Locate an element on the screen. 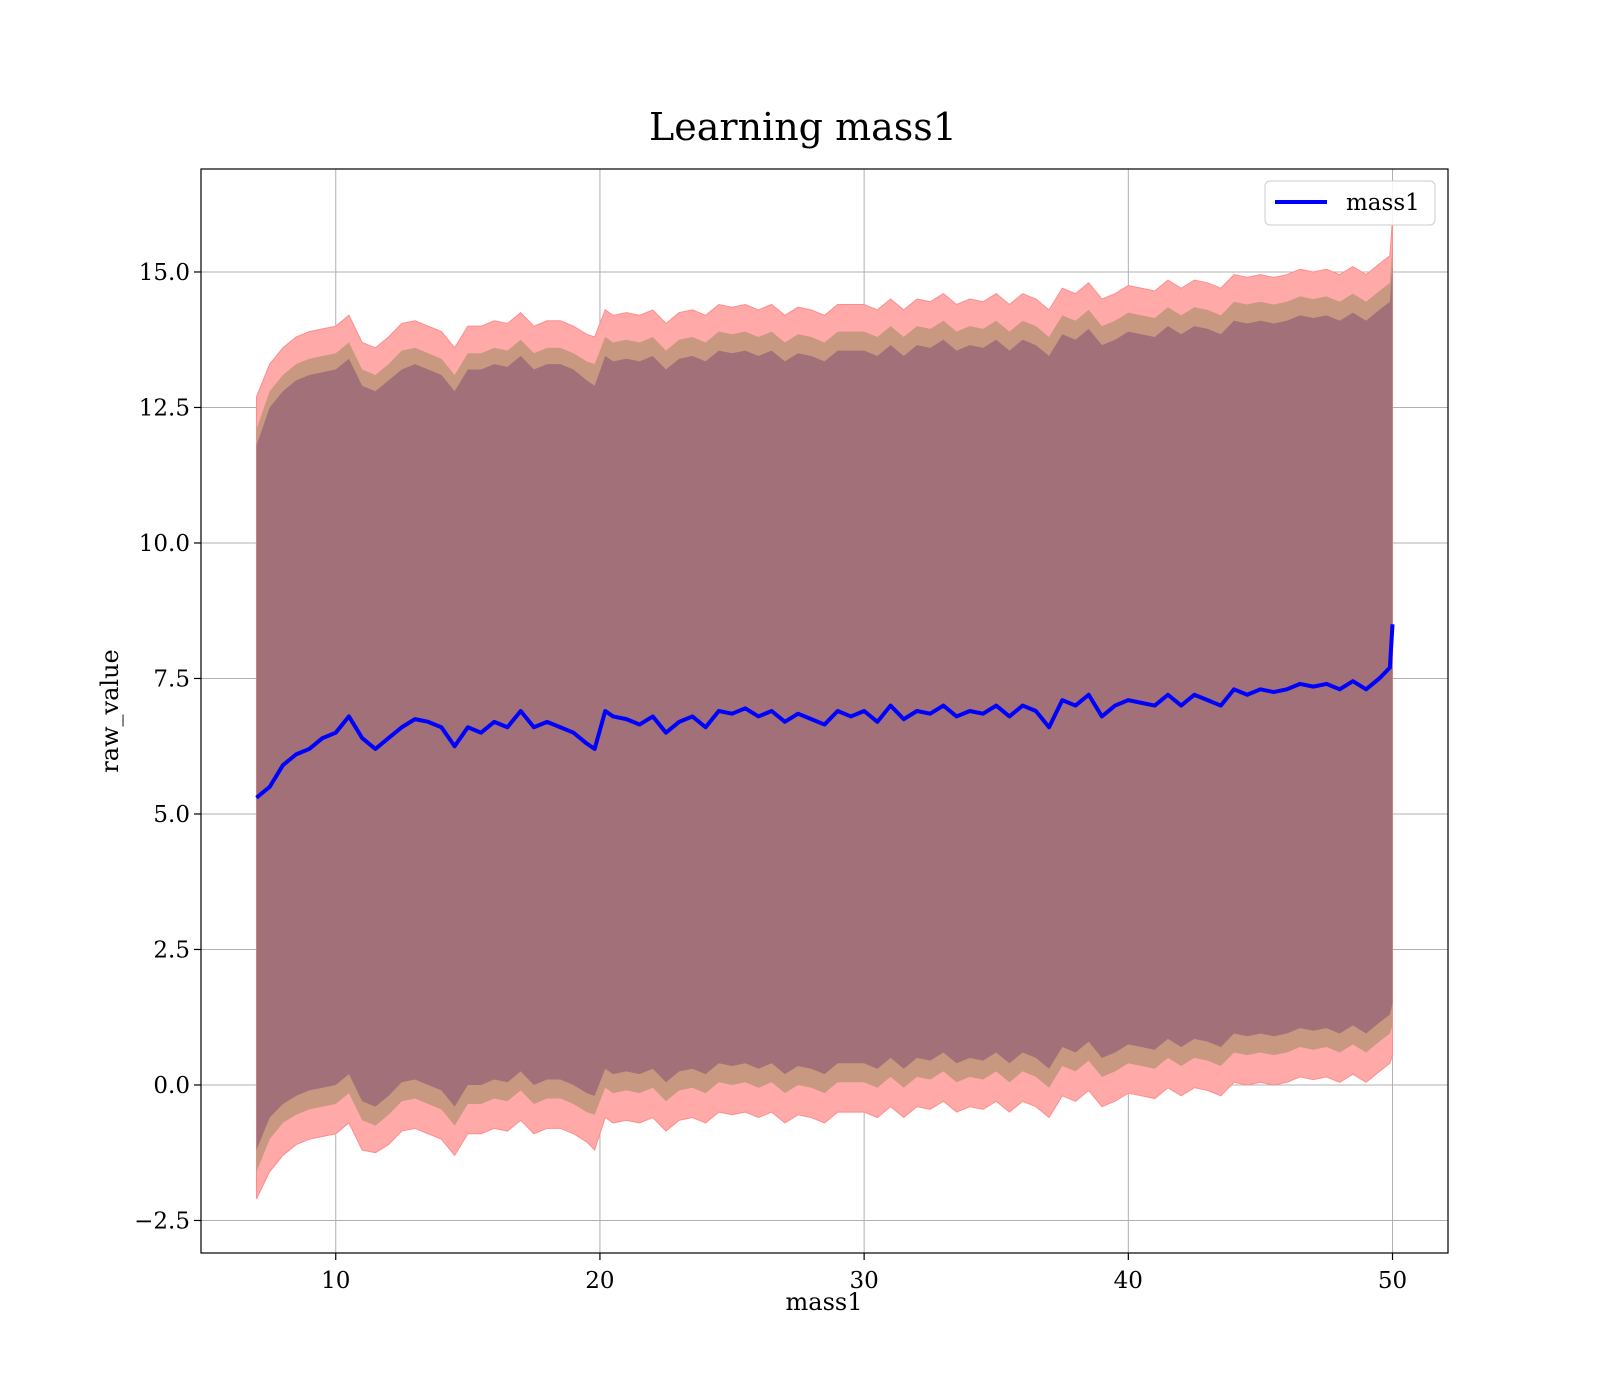  y-tick-label: 5.0 is located at coordinates (171, 815).